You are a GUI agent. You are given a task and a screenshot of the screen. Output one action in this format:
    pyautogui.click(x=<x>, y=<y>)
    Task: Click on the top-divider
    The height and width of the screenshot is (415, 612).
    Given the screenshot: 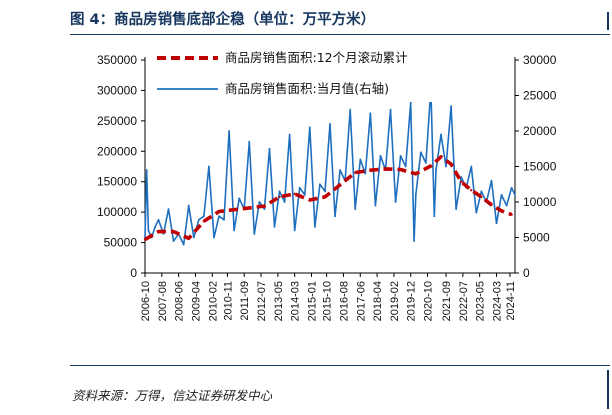 What is the action you would take?
    pyautogui.click(x=340, y=34)
    